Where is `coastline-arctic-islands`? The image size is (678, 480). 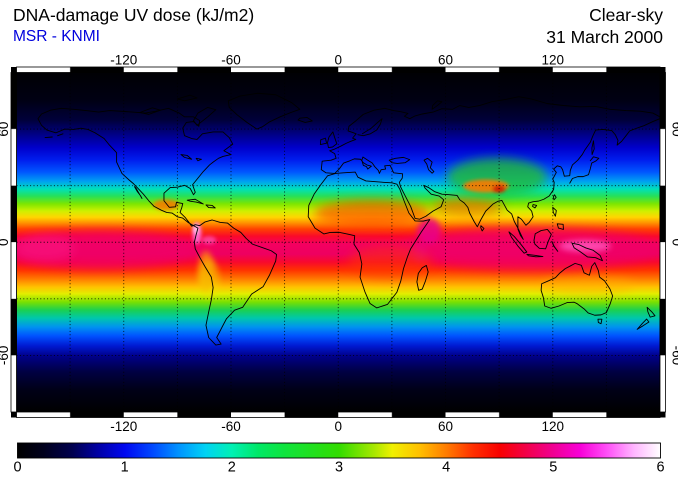
coastline-arctic-islands is located at coordinates (291, 110).